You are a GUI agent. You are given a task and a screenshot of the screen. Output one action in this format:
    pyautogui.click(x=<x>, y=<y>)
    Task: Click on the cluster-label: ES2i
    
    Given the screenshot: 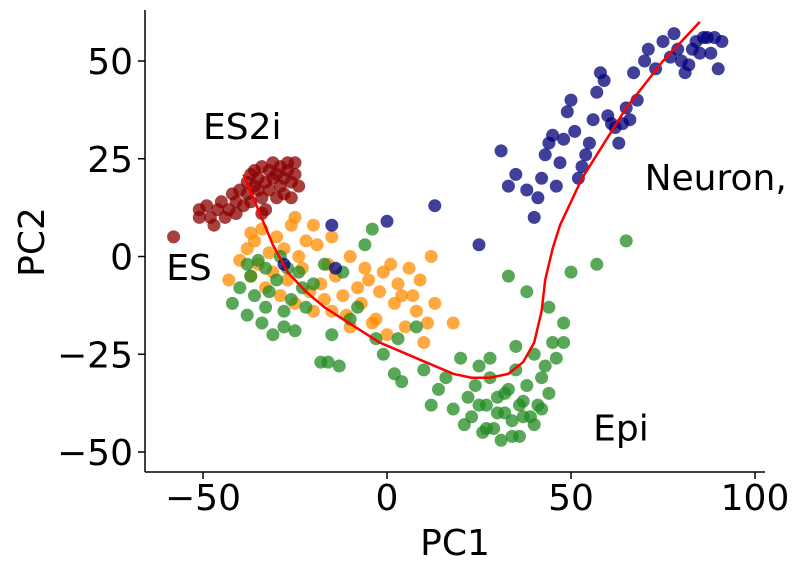 What is the action you would take?
    pyautogui.click(x=242, y=127)
    